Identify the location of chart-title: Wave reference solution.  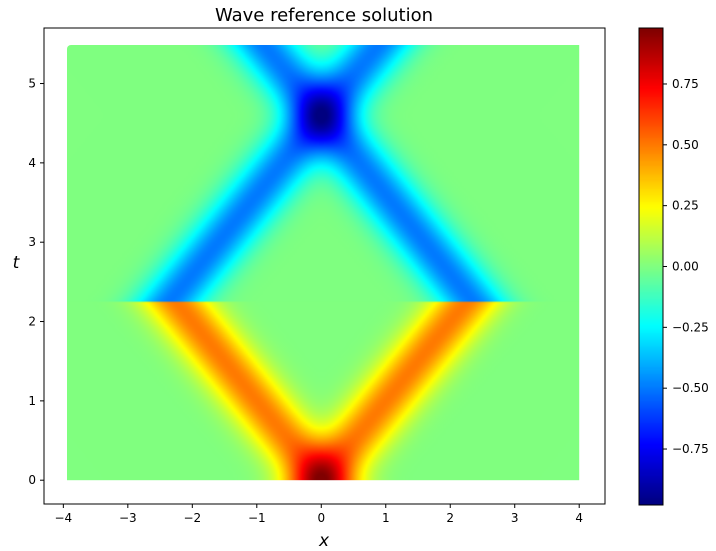
(324, 15).